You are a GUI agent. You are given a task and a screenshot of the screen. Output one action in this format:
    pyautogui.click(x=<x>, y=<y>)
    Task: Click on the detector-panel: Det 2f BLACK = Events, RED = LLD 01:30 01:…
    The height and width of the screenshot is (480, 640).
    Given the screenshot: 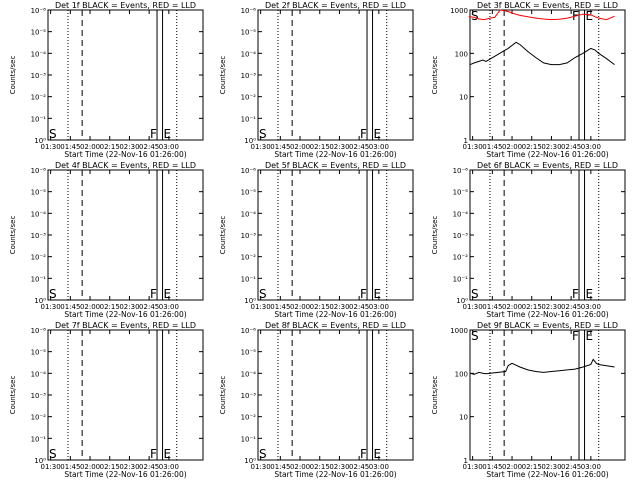 What is the action you would take?
    pyautogui.click(x=316, y=80)
    